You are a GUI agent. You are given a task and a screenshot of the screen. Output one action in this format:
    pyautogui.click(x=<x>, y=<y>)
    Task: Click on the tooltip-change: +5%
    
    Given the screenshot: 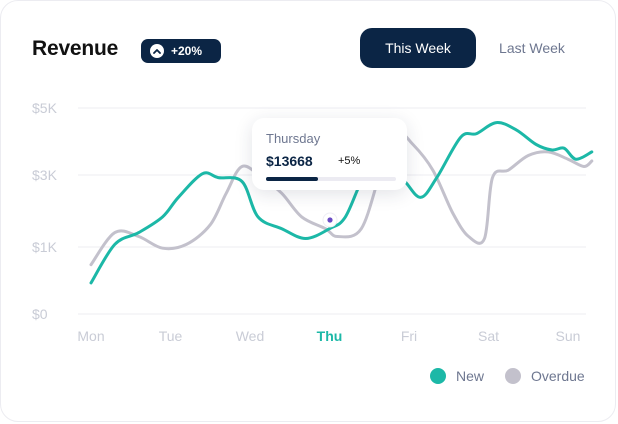 What is the action you would take?
    pyautogui.click(x=349, y=161)
    